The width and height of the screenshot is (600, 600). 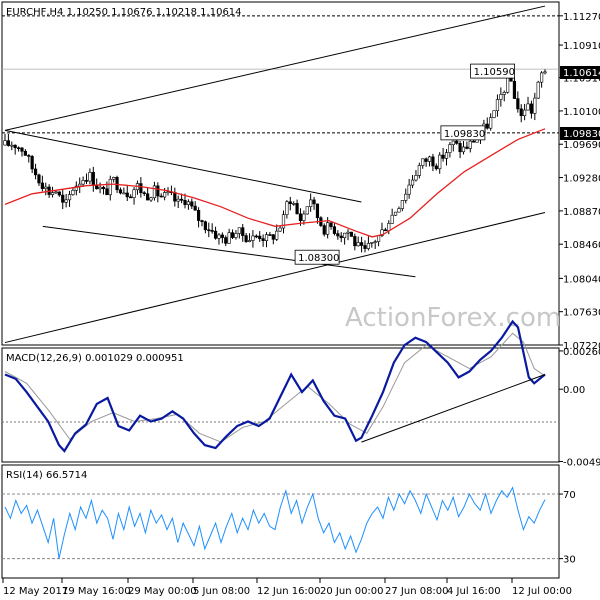 What do you see at coordinates (574, 390) in the screenshot?
I see `macd-tick-label: 0.00` at bounding box center [574, 390].